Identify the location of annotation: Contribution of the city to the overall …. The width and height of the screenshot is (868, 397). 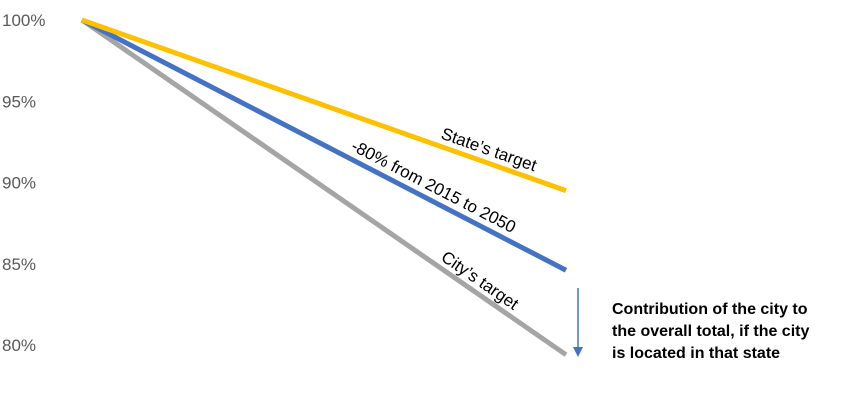
(691, 325).